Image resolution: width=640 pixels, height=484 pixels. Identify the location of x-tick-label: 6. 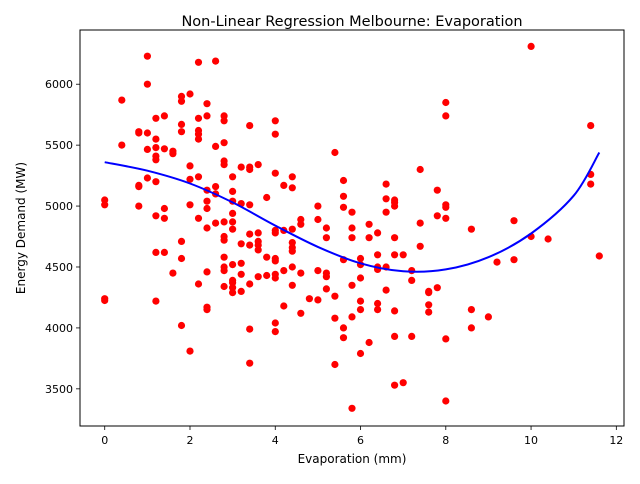
(360, 440).